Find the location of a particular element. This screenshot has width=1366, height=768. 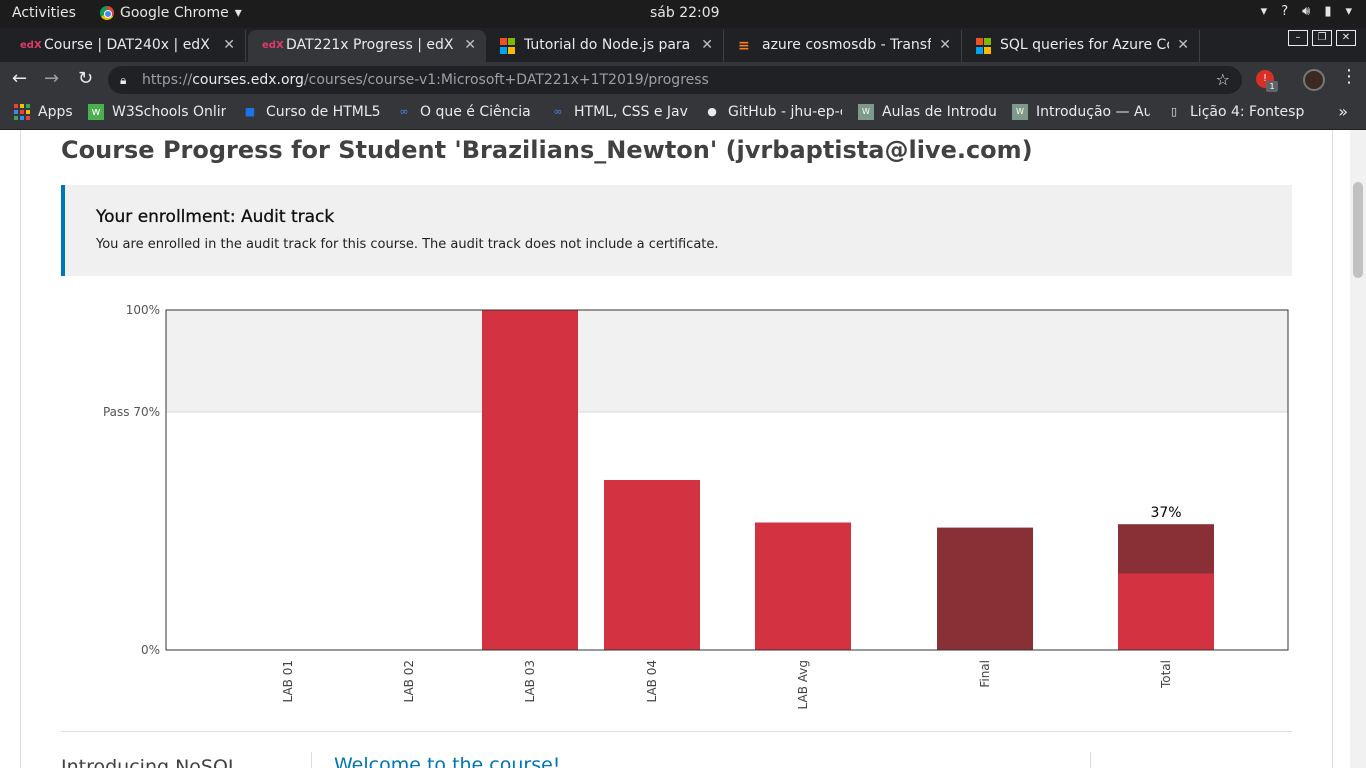

bookmark-label: Lição 4: Fontesp is located at coordinates (1247, 112).